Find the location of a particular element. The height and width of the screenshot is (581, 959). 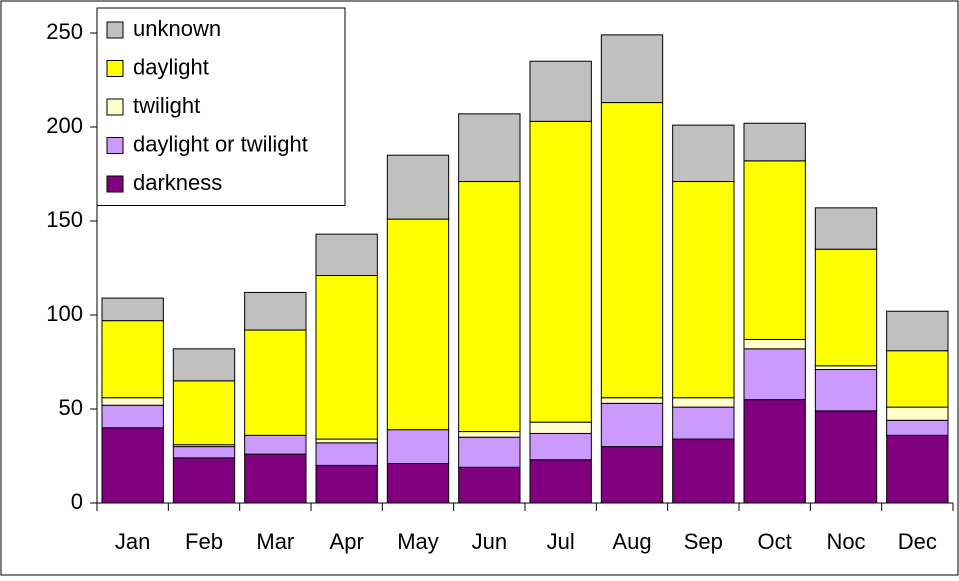

x-tick-label: Jan is located at coordinates (132, 541).